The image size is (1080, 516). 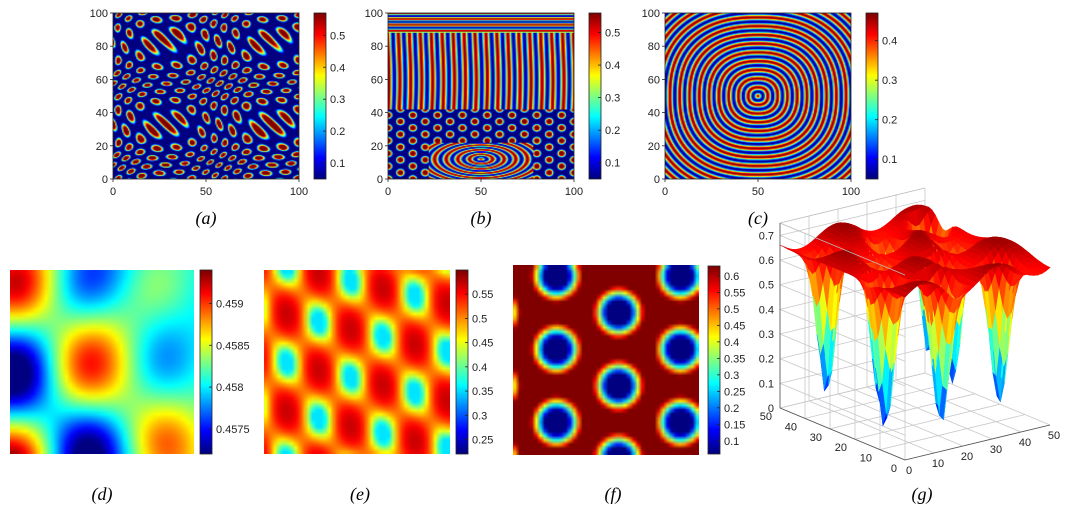 I want to click on d-colorbar-tick-label: 0.4575, so click(x=233, y=430).